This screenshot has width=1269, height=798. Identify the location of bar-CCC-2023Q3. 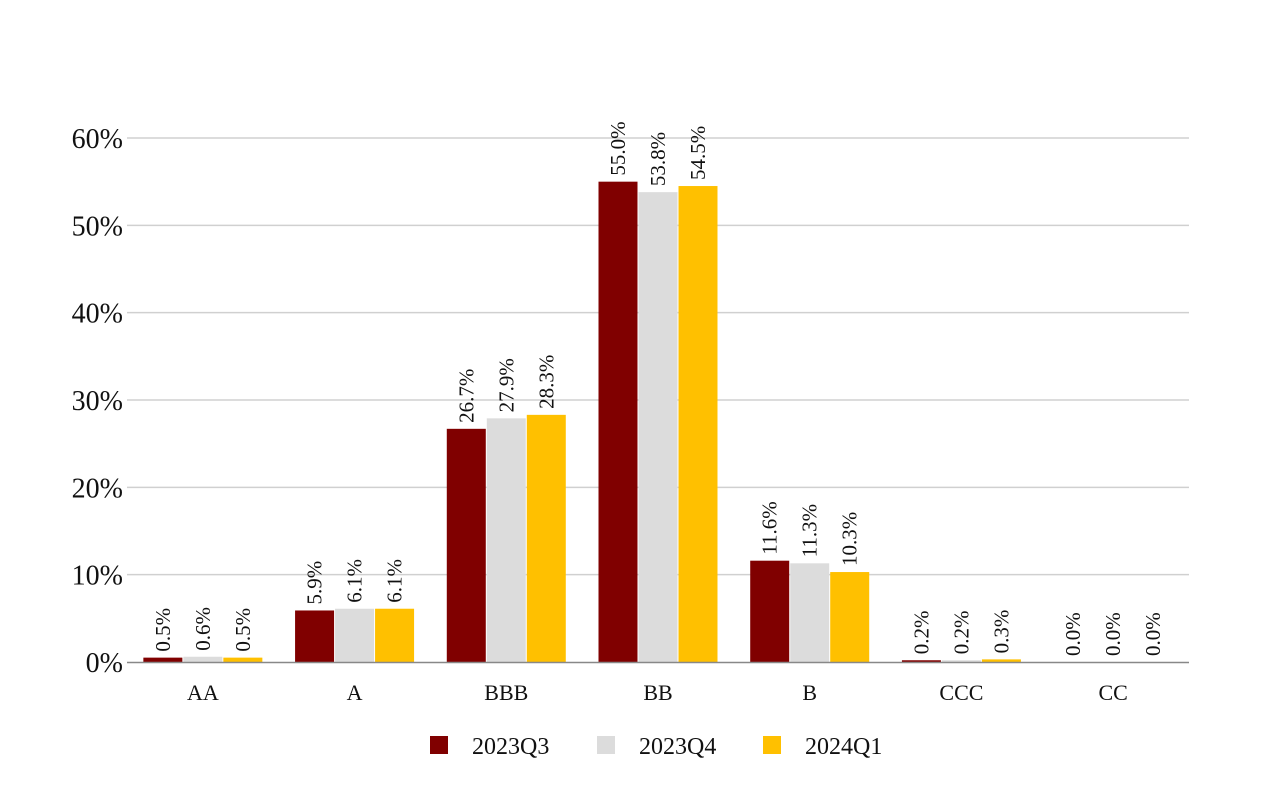
(921, 661).